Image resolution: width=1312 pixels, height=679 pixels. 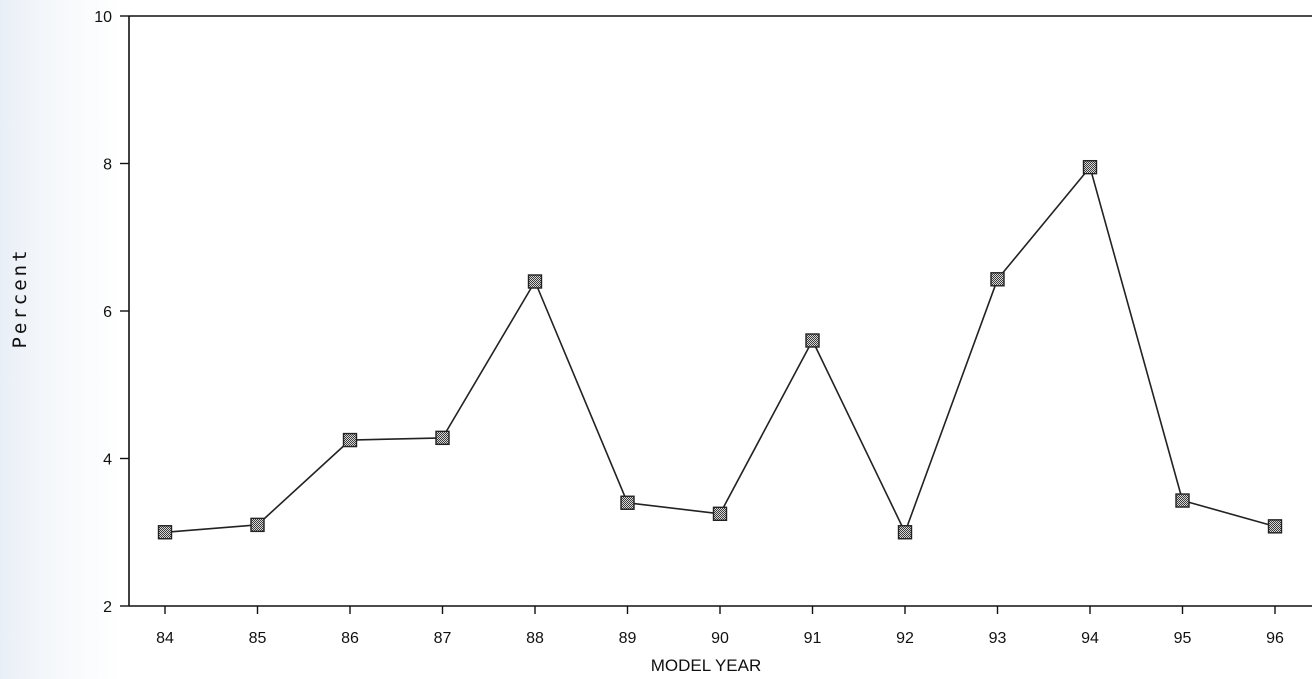 I want to click on x-tick-label: 95, so click(x=1183, y=638).